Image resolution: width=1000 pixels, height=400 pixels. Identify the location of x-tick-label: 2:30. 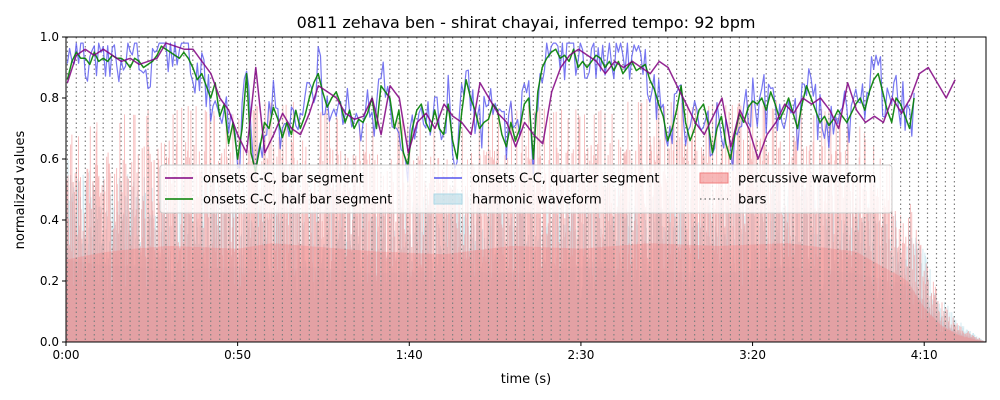
(580, 355).